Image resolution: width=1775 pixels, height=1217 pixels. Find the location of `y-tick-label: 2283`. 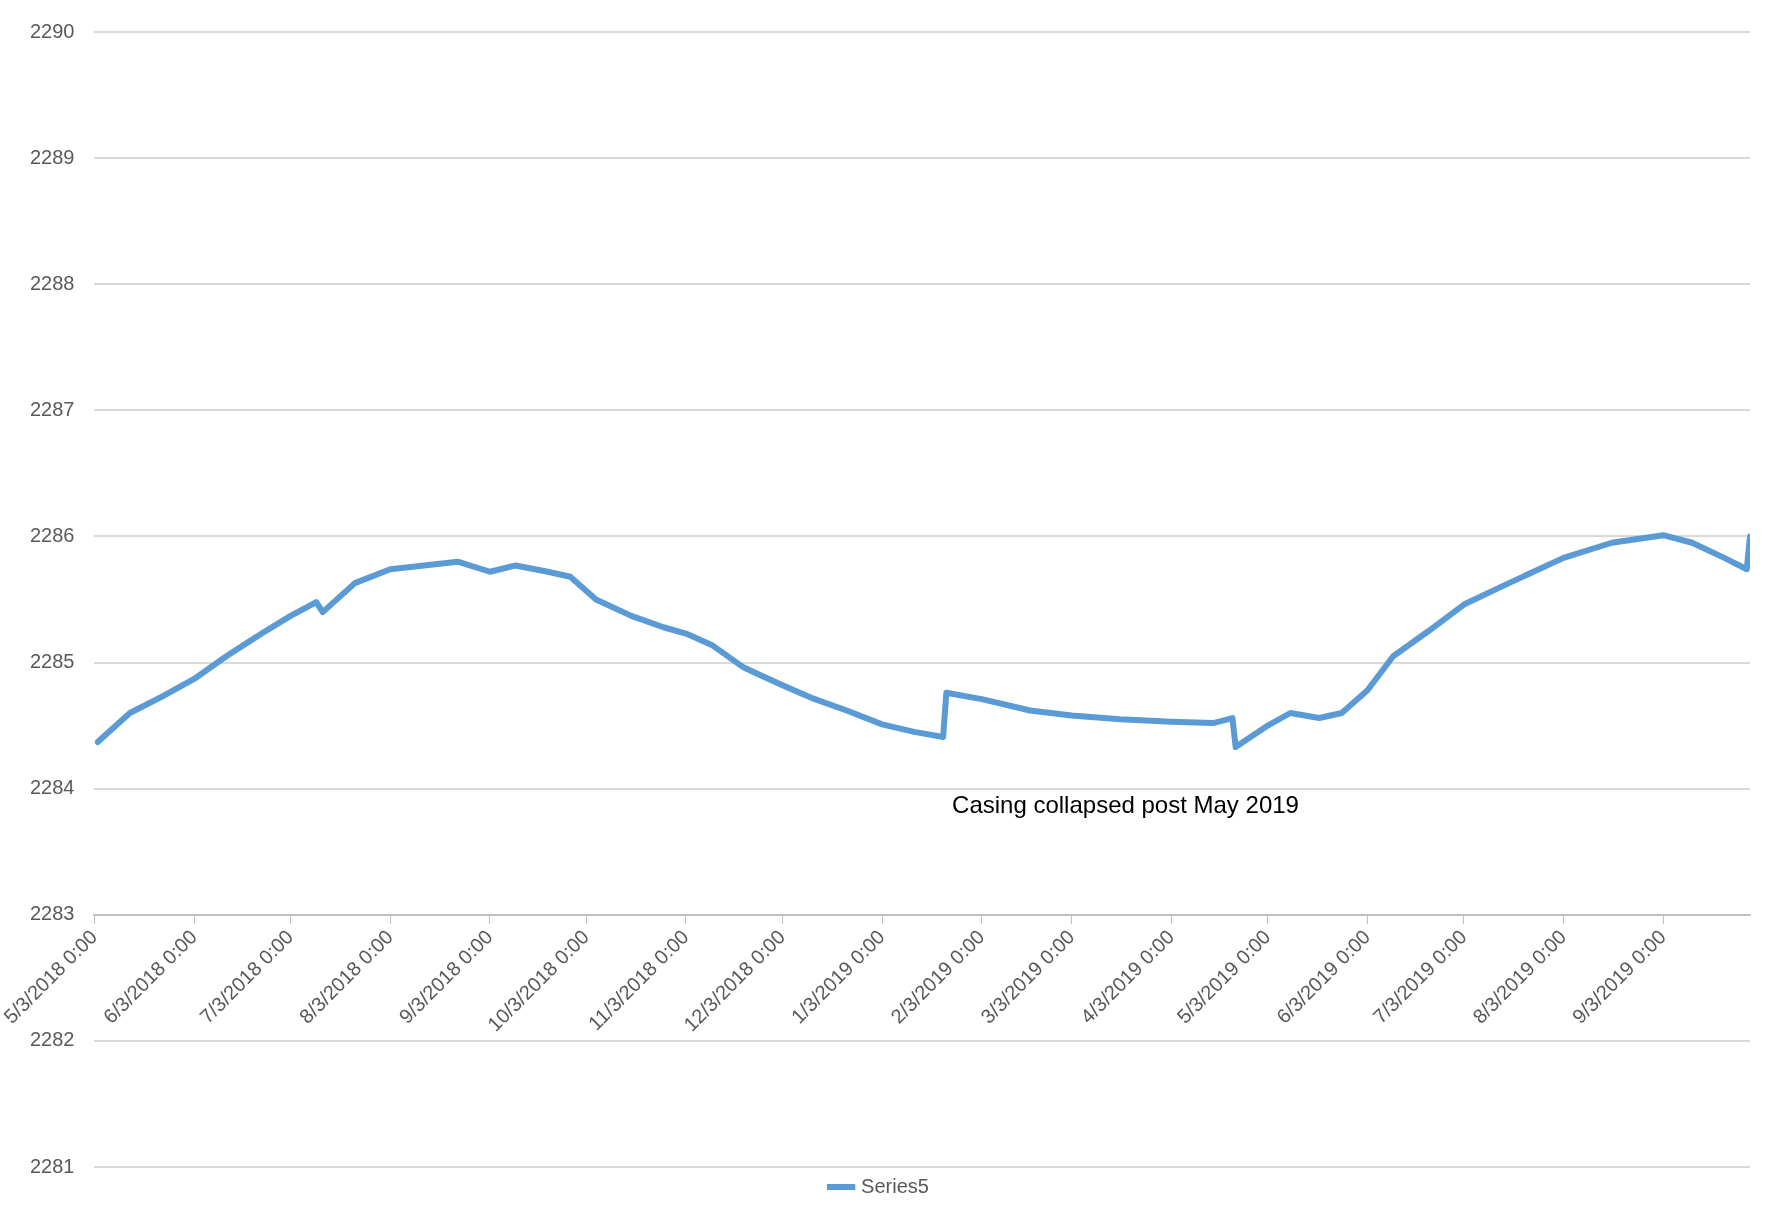

y-tick-label: 2283 is located at coordinates (52, 913).